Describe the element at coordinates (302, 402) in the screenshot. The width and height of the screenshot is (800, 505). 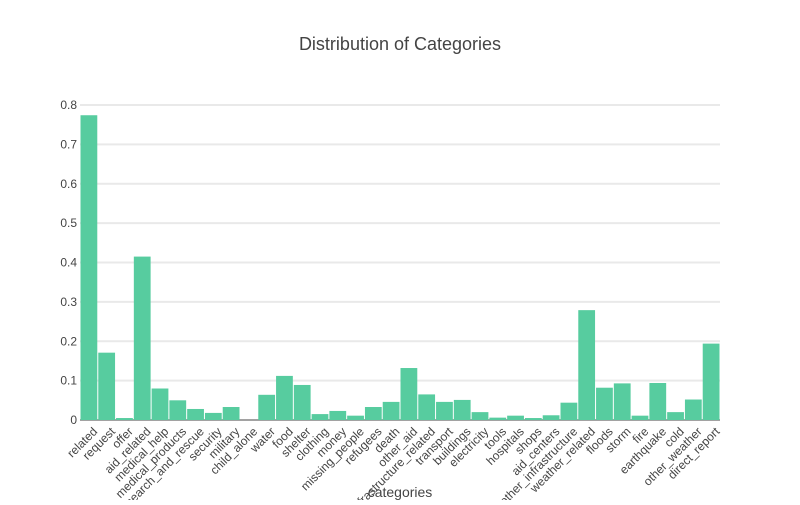
I see `bar-shelter` at that location.